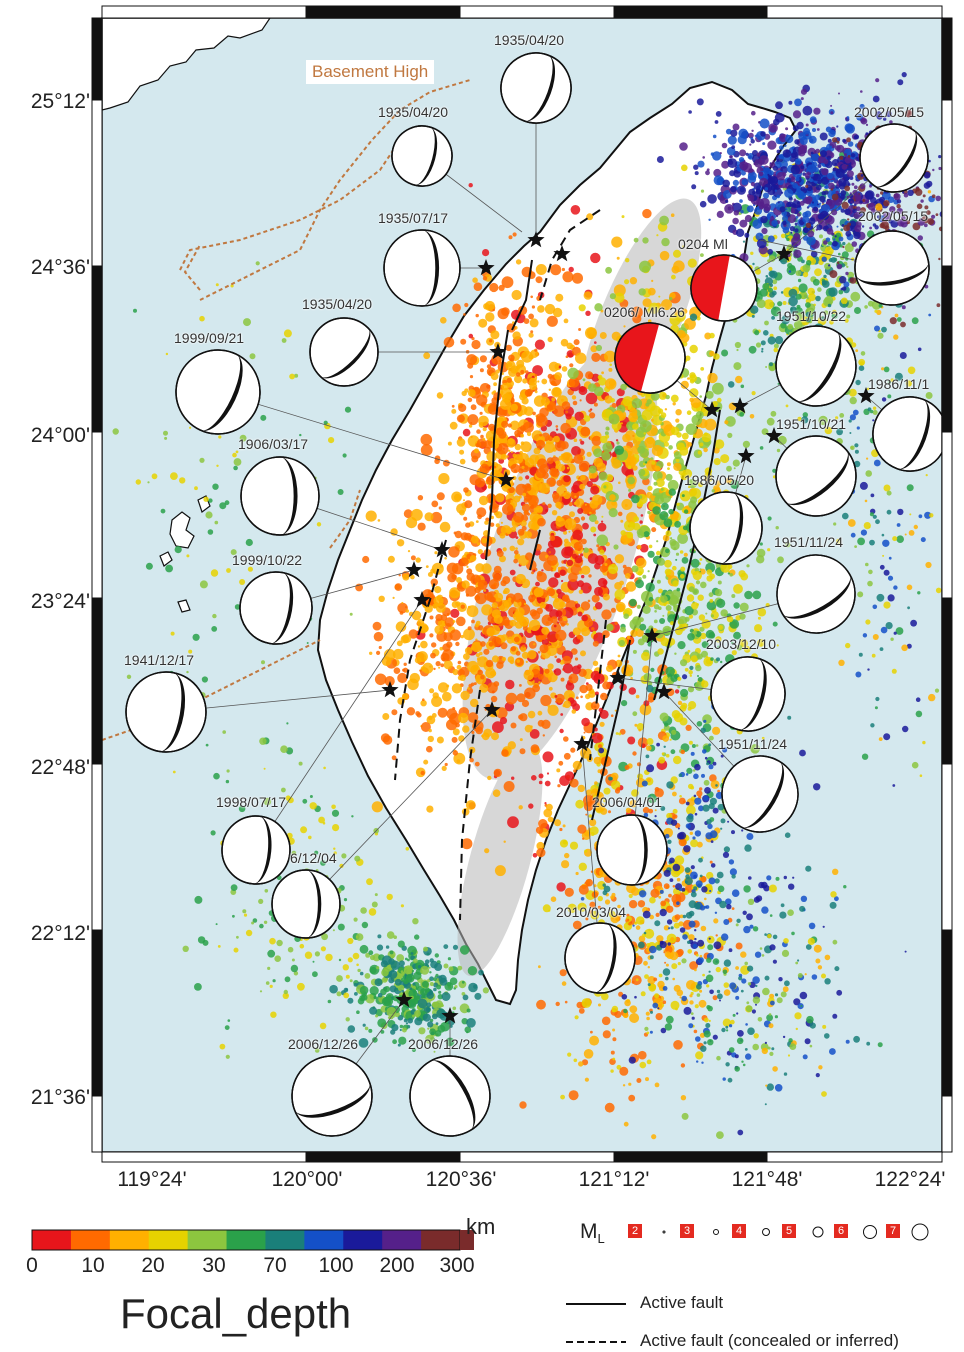 The width and height of the screenshot is (964, 1352). Describe the element at coordinates (370, 72) in the screenshot. I see `basement-high-label: Basement High` at that location.